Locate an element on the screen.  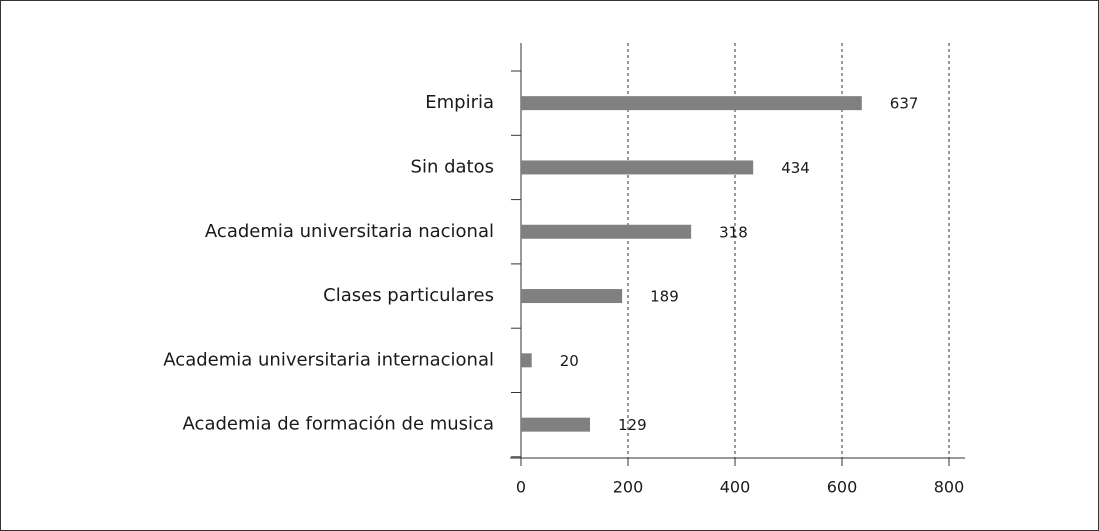
value-label: 434 is located at coordinates (795, 168).